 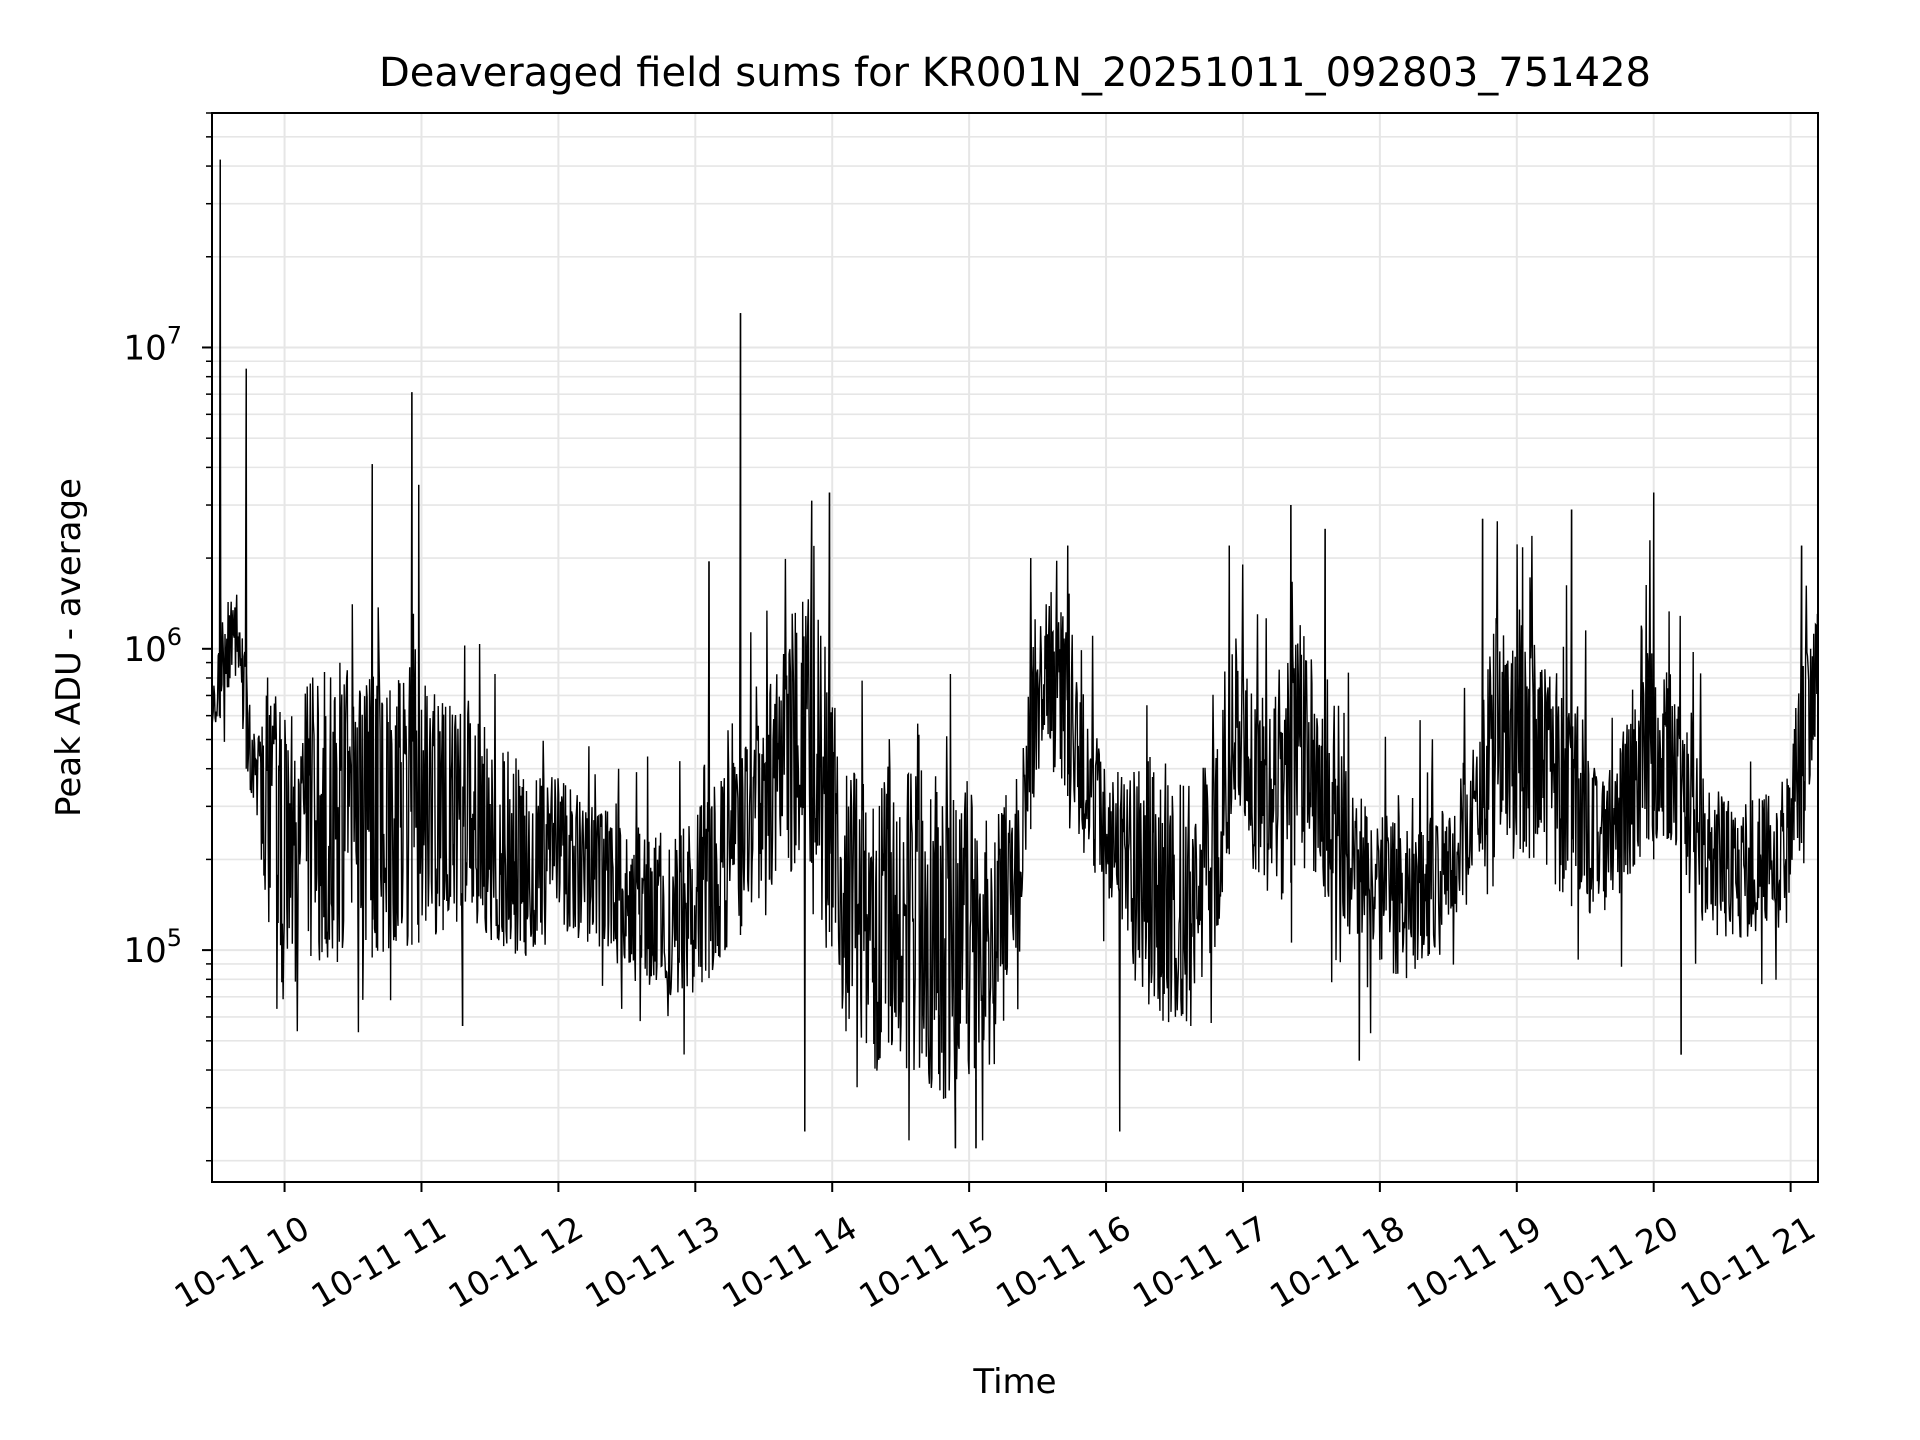 What do you see at coordinates (1014, 1382) in the screenshot?
I see `x-axis-label: Time` at bounding box center [1014, 1382].